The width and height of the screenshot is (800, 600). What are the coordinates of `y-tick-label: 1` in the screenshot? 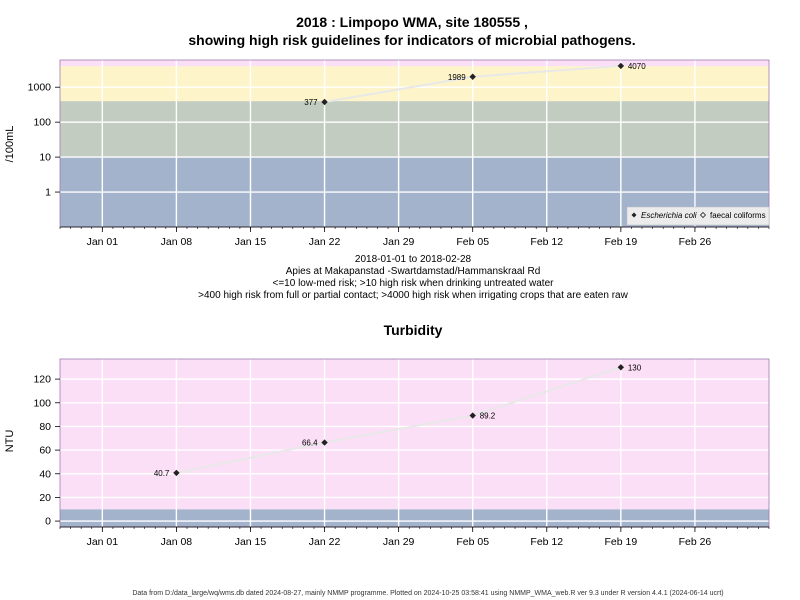 It's located at (48, 193).